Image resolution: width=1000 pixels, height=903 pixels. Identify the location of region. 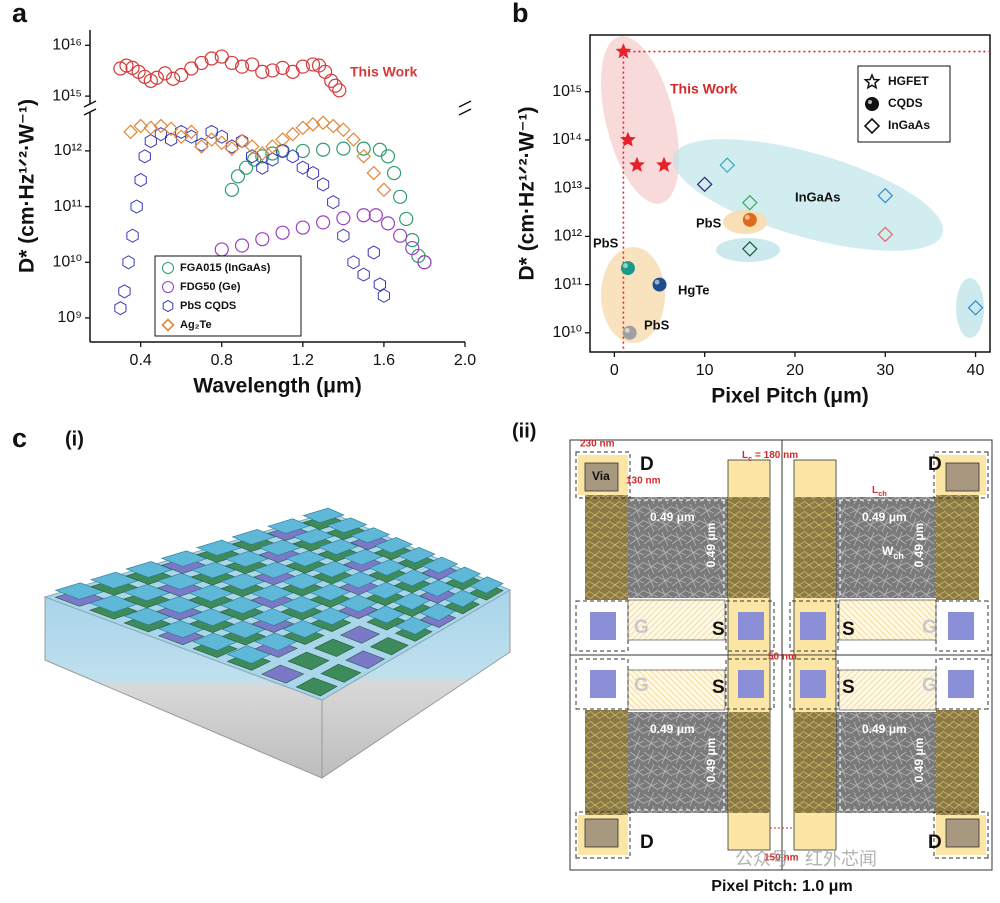
(970, 308).